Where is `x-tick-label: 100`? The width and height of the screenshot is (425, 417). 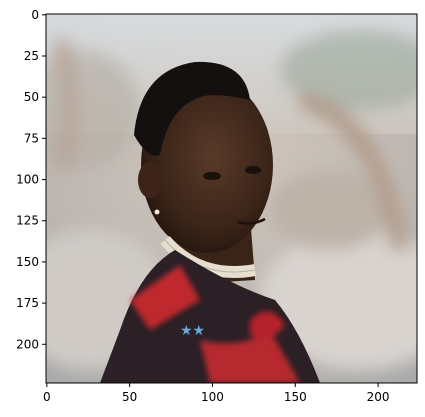
x-tick-label: 100 is located at coordinates (212, 397).